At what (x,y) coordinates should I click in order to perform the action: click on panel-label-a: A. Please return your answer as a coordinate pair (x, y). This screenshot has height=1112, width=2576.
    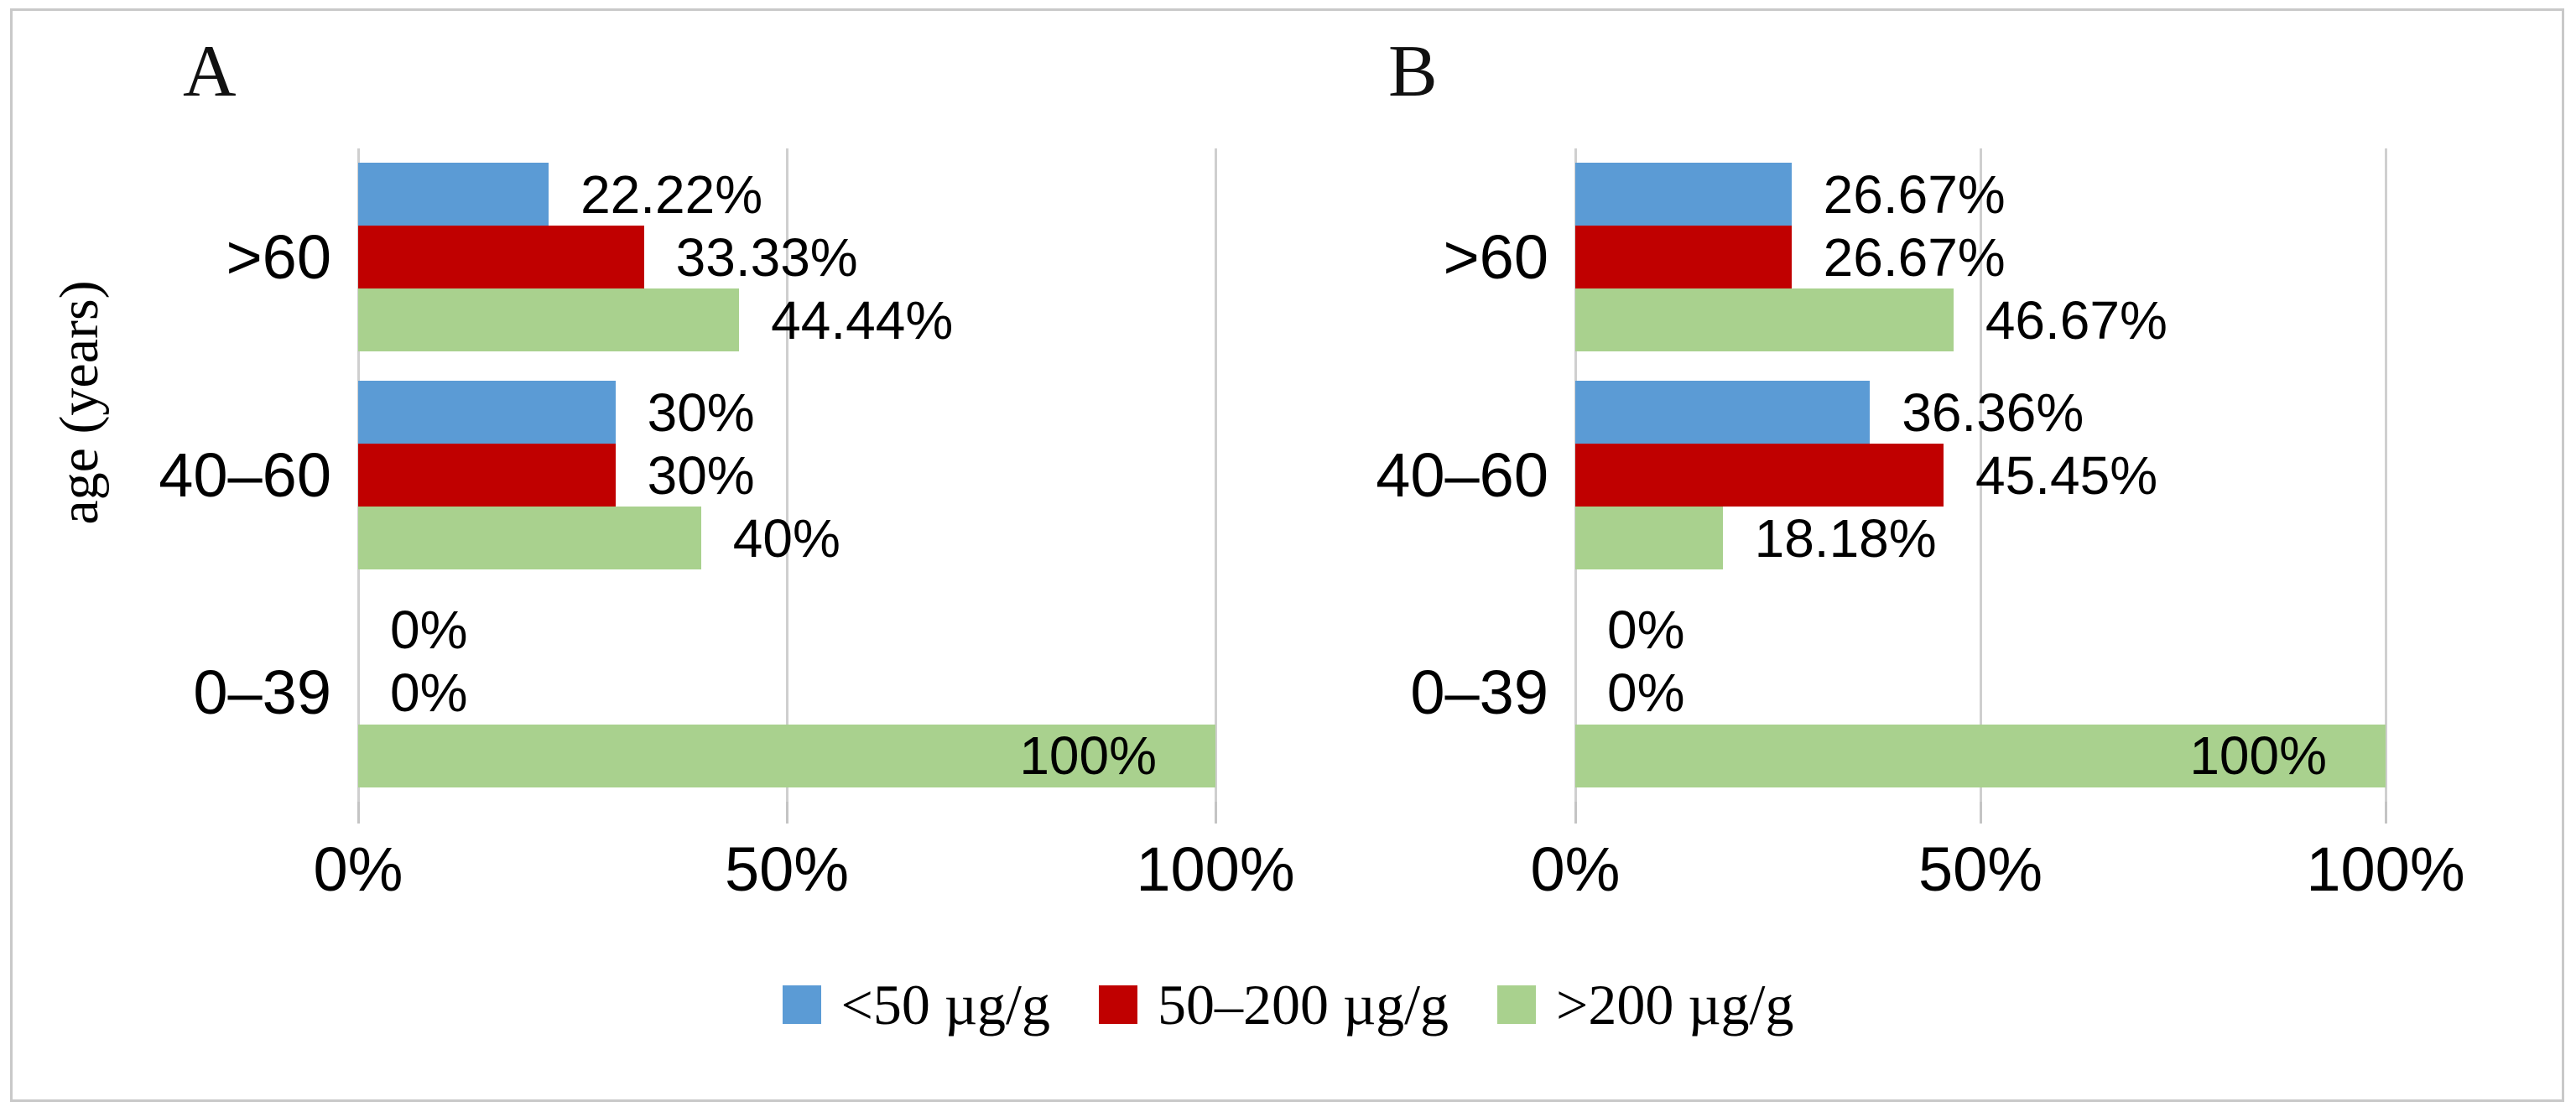
    Looking at the image, I should click on (210, 71).